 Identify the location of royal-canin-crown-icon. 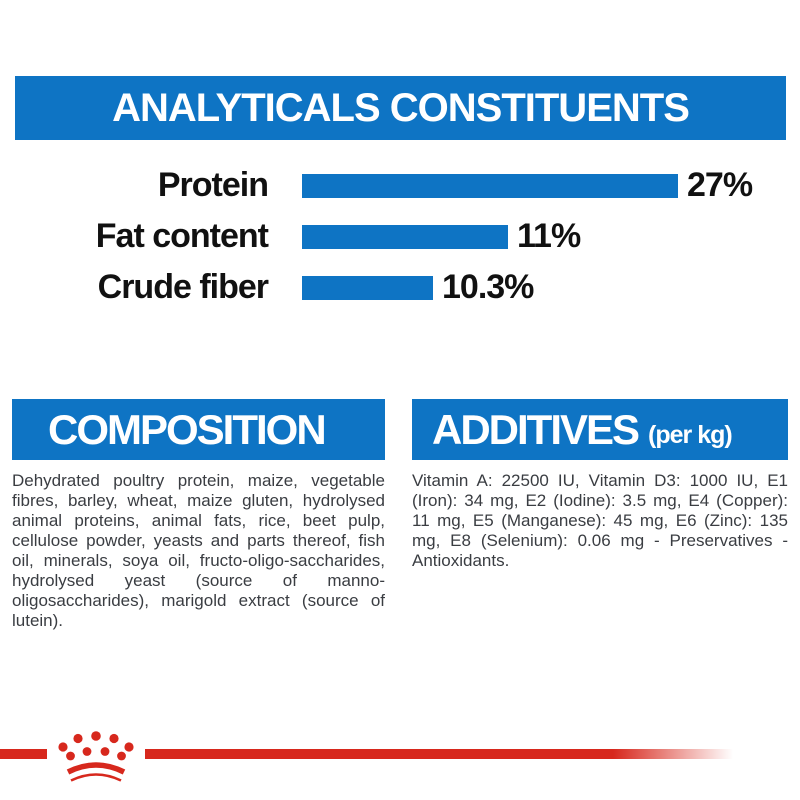
(96, 756).